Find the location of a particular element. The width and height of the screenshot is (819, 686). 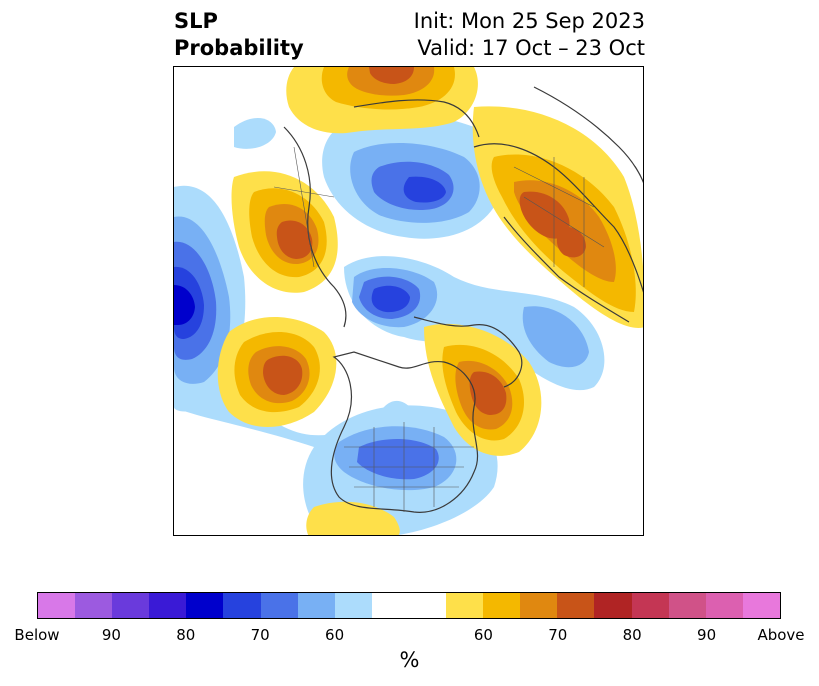

title-variable: SLP is located at coordinates (196, 21).